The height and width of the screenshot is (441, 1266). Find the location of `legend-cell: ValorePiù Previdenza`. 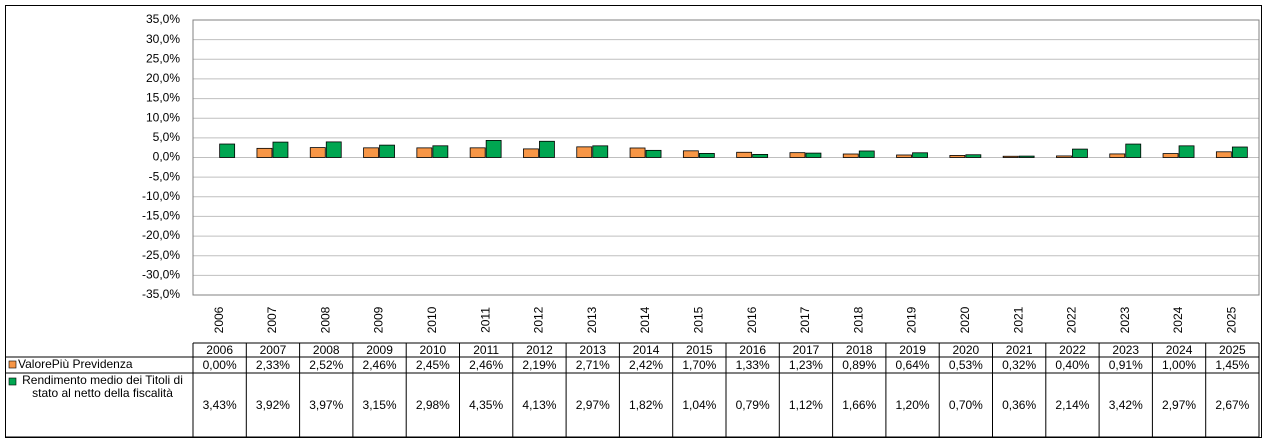

legend-cell: ValorePiù Previdenza is located at coordinates (75, 364).